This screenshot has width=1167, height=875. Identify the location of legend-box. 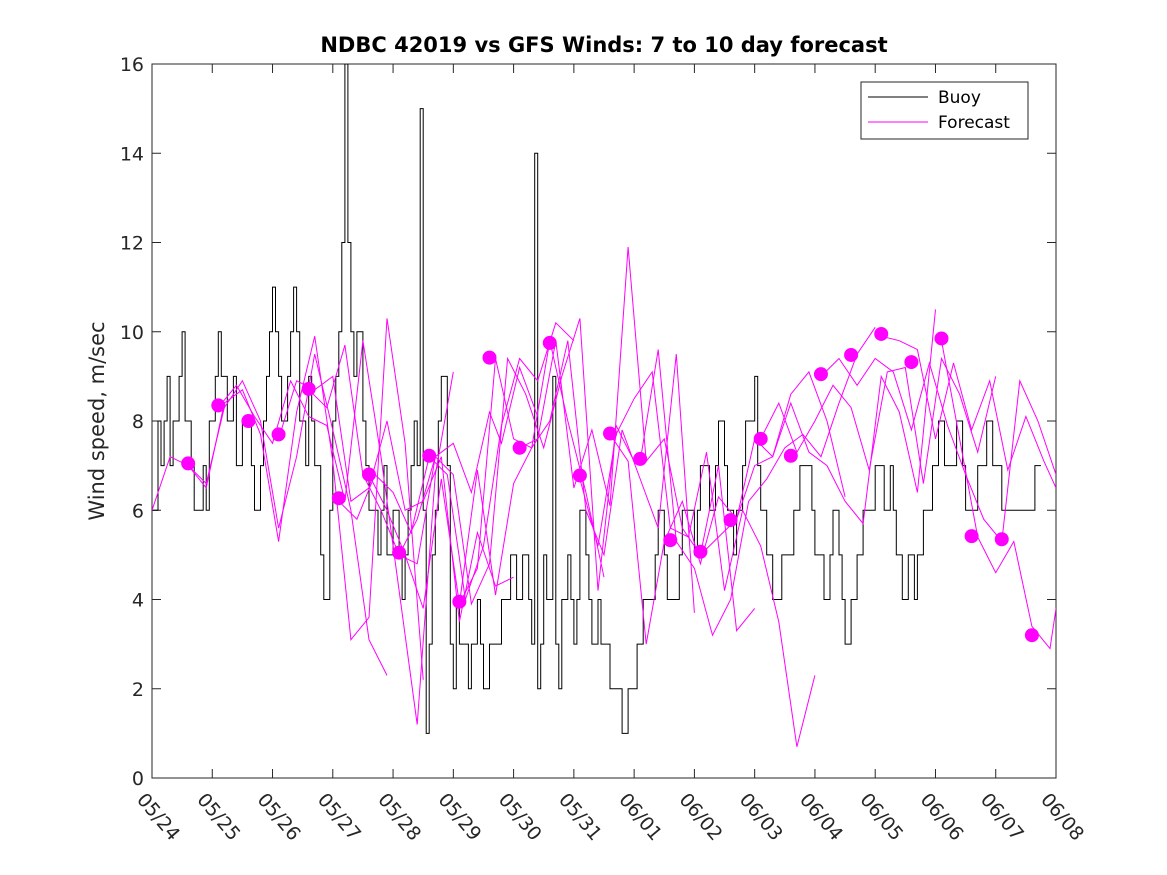
(944, 110).